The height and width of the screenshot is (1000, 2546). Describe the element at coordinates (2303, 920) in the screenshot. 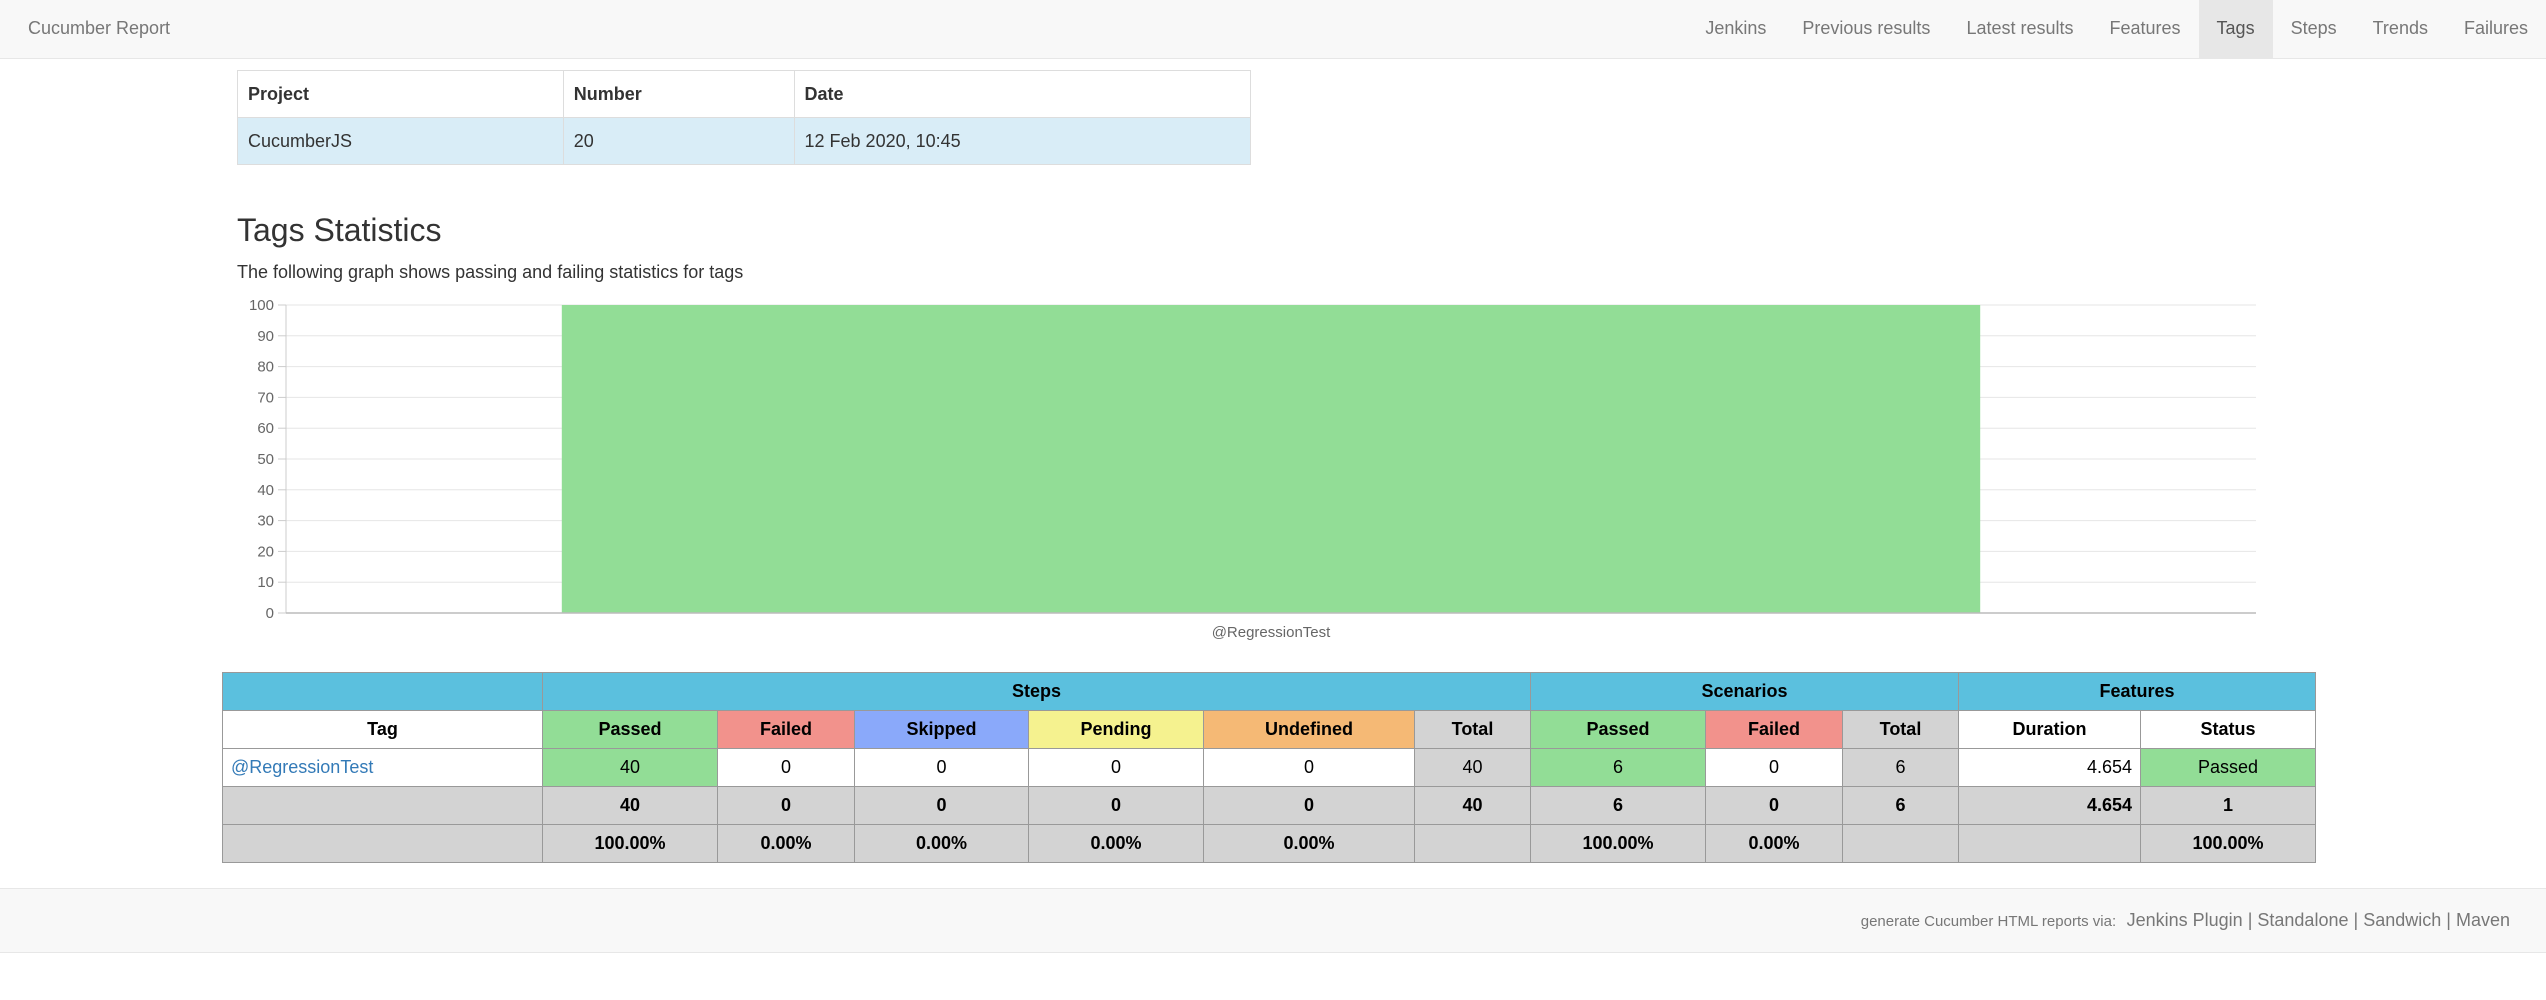

I see `footer-link-standalone: Standalone` at that location.